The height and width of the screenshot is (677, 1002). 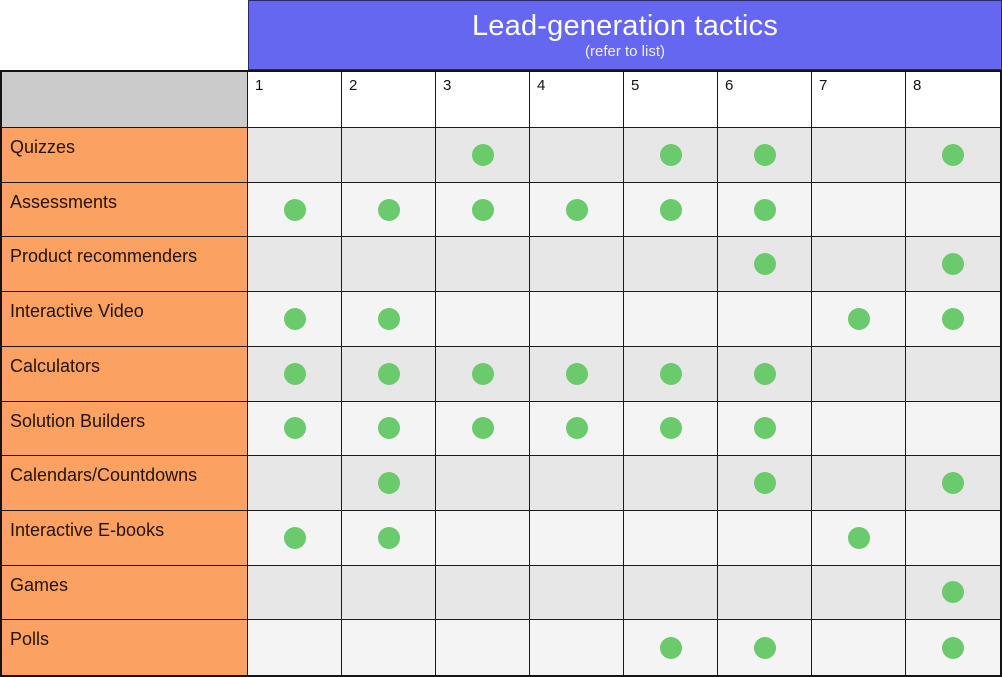 I want to click on matrix-cell-calendars-countdowns-col4, so click(x=577, y=483).